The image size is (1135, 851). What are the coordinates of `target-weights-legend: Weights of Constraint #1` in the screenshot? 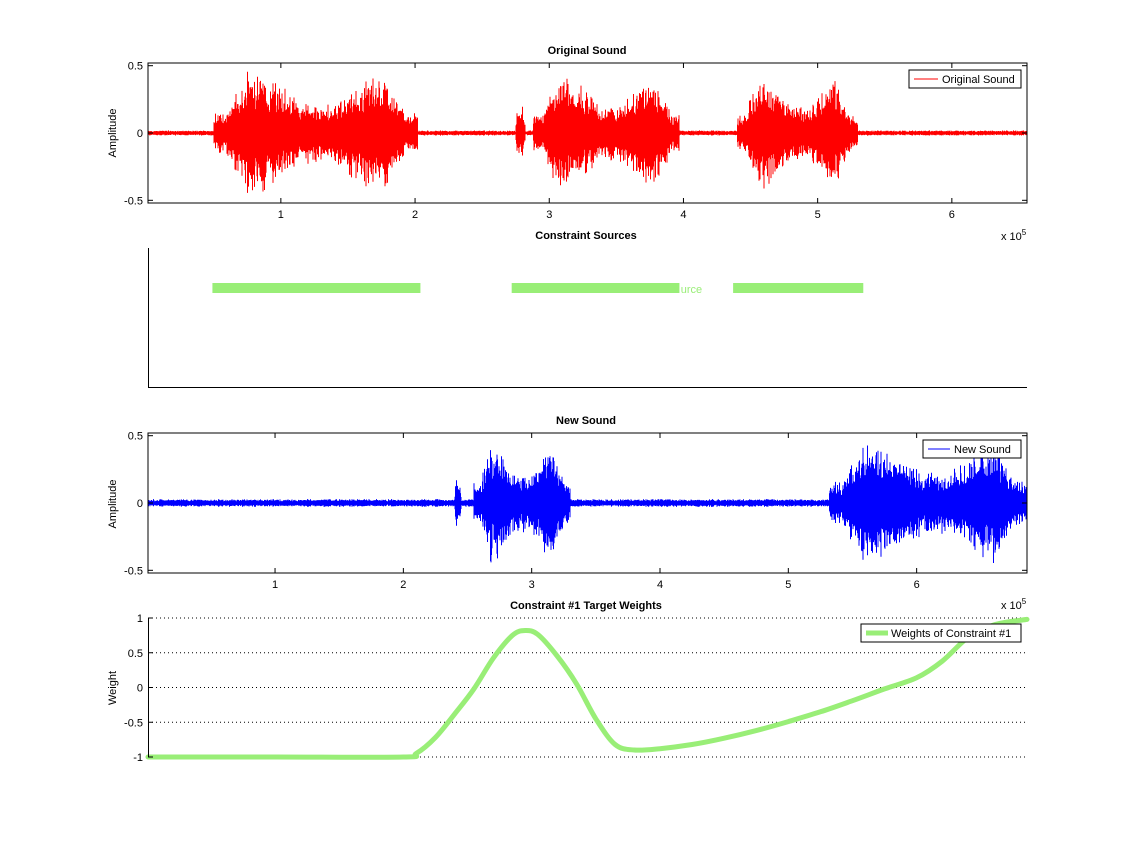 It's located at (941, 633).